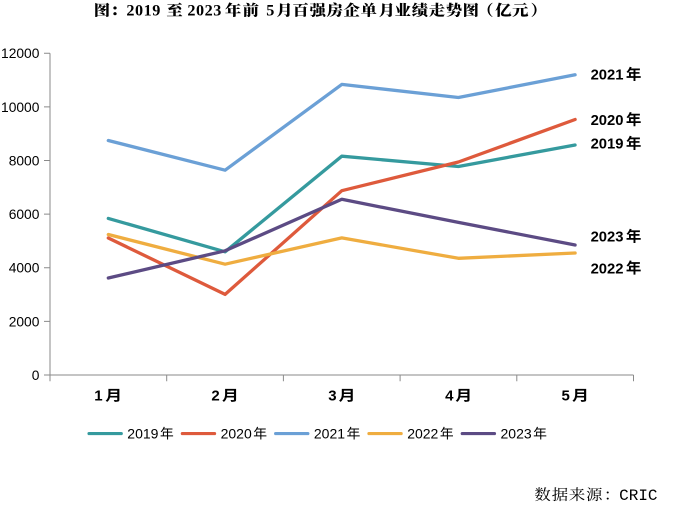  I want to click on svg-text: 4000, so click(24, 268).